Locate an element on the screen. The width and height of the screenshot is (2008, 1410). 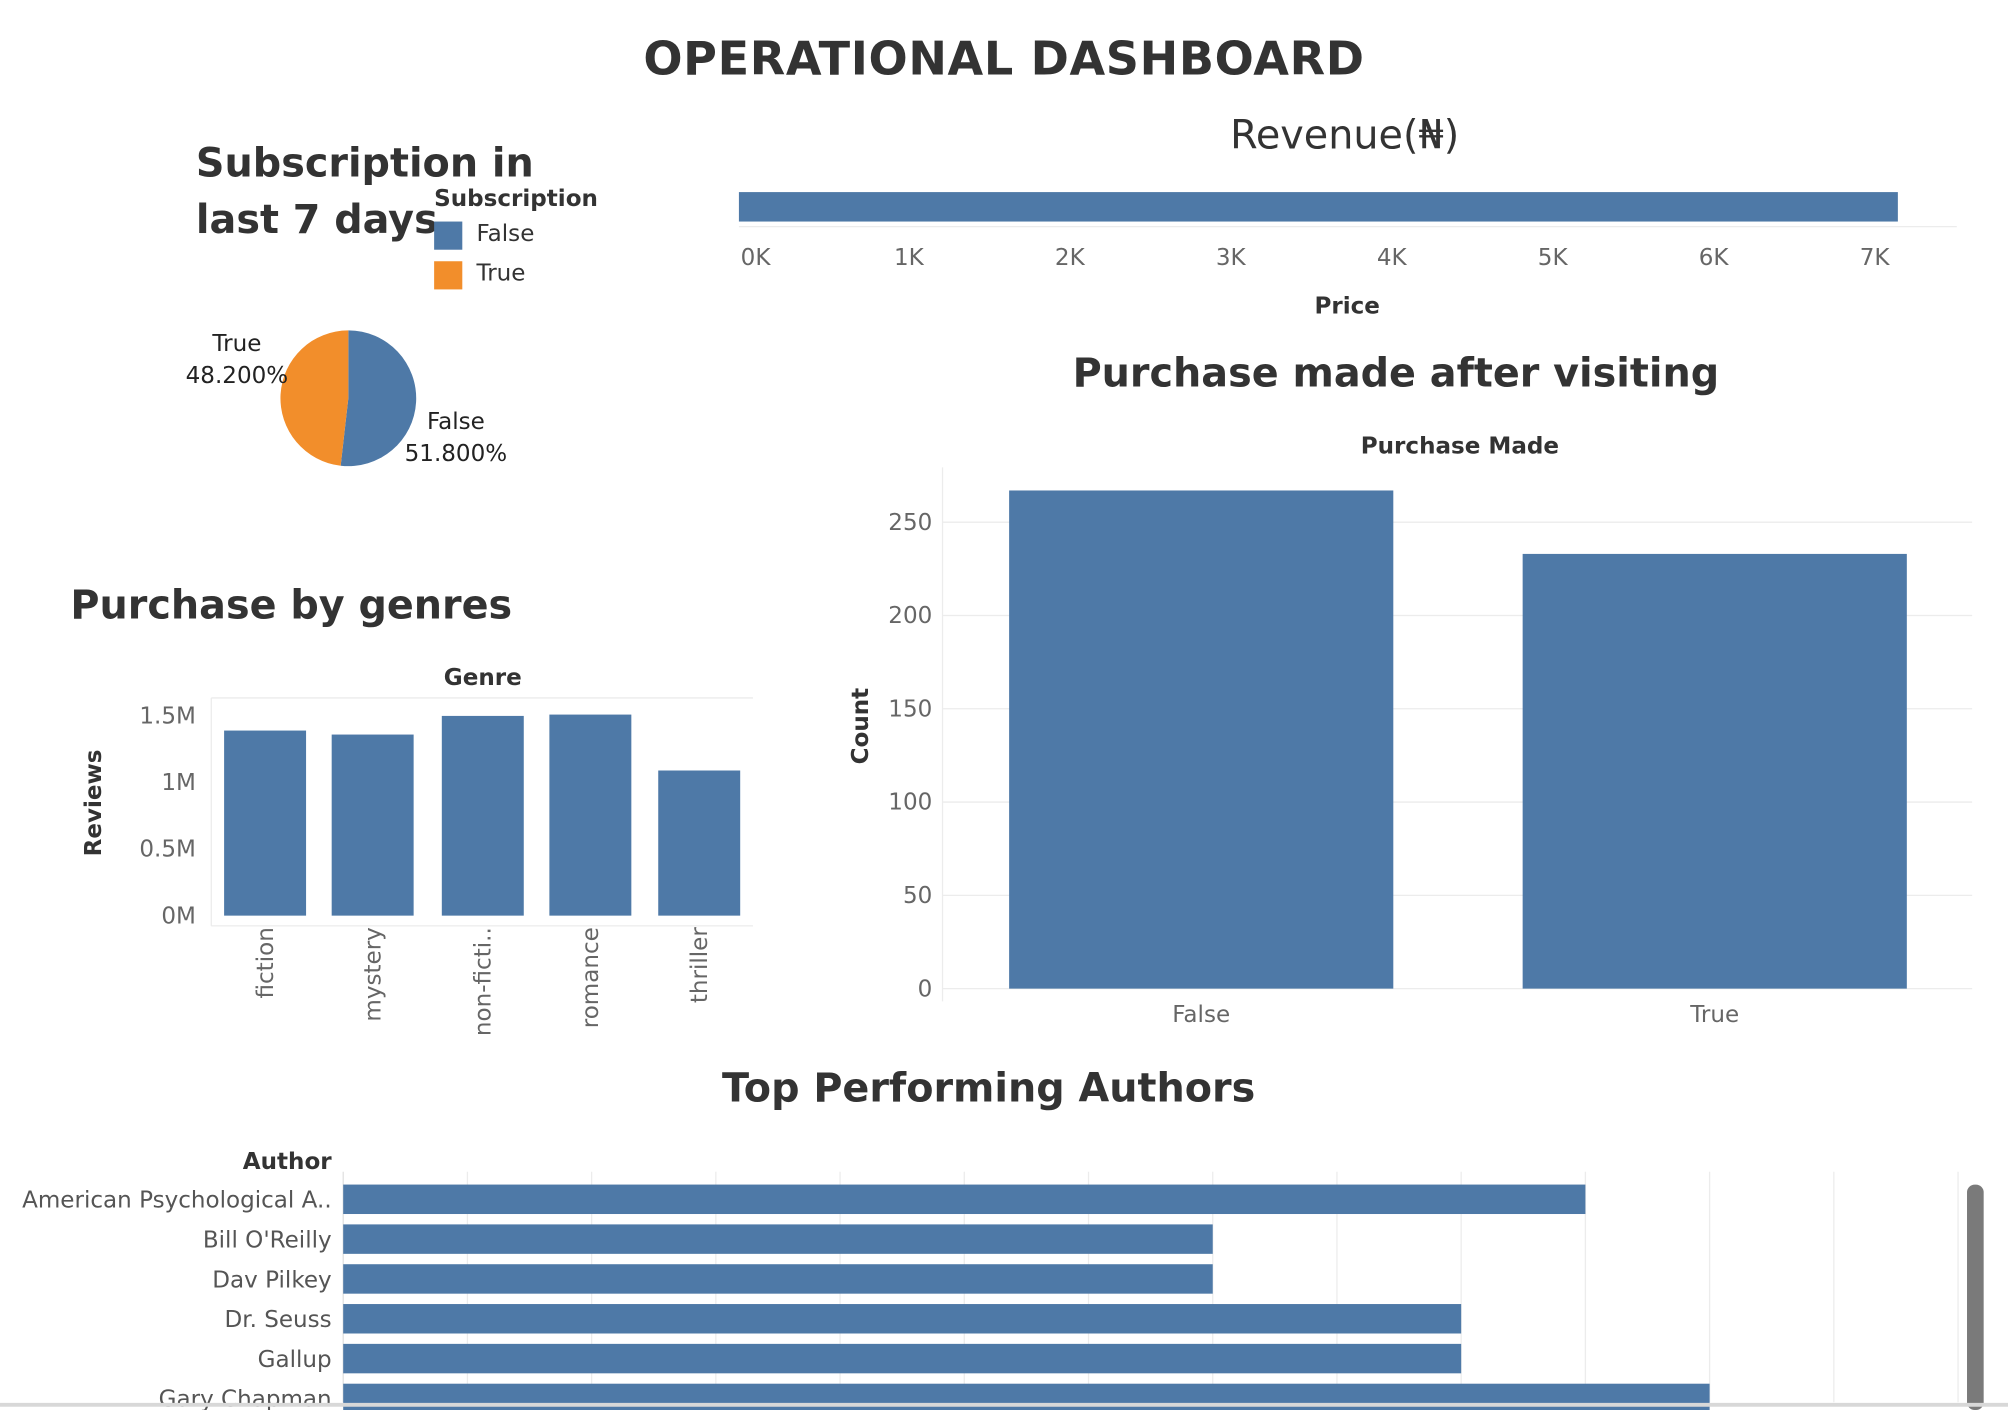
revenue-chart: 0K 1K 2K 3K 4K 5K 6K 7K Price is located at coordinates (1347, 256).